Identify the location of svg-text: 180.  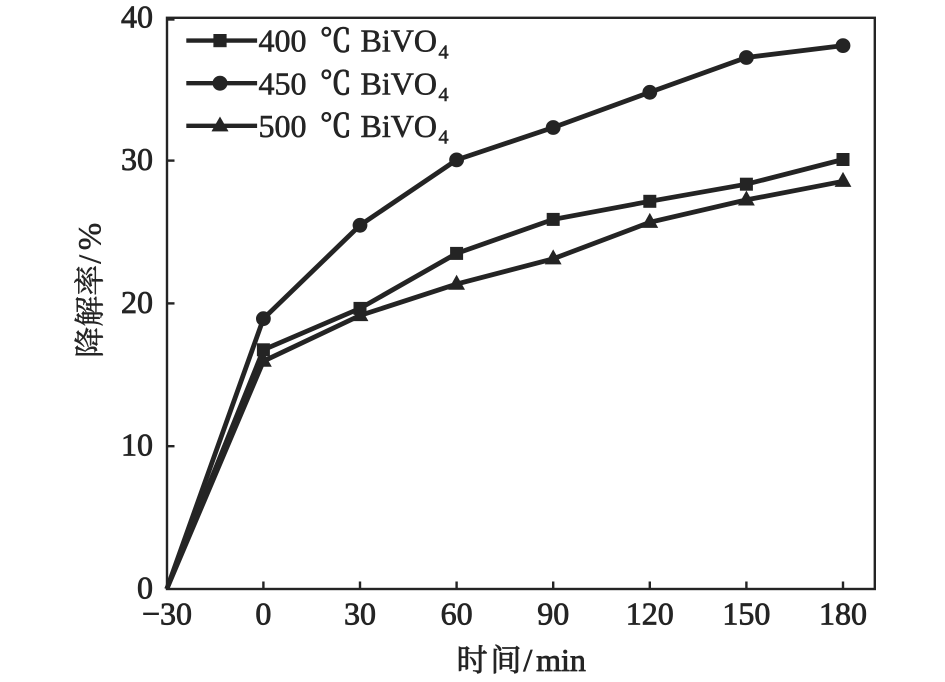
(843, 614).